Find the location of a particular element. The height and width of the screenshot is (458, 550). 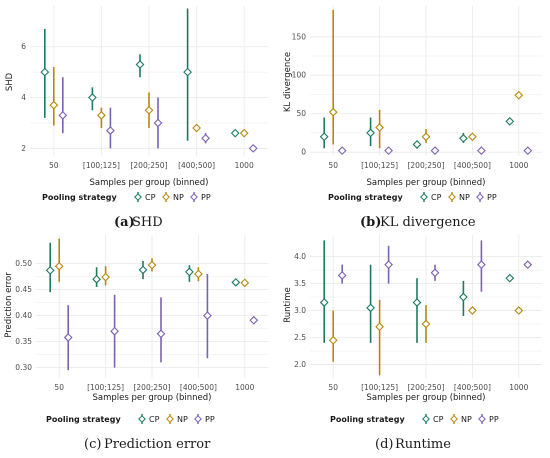

x-ticks-b: 50 [100;125] [200;250] [400;500] 1000 is located at coordinates (428, 165).